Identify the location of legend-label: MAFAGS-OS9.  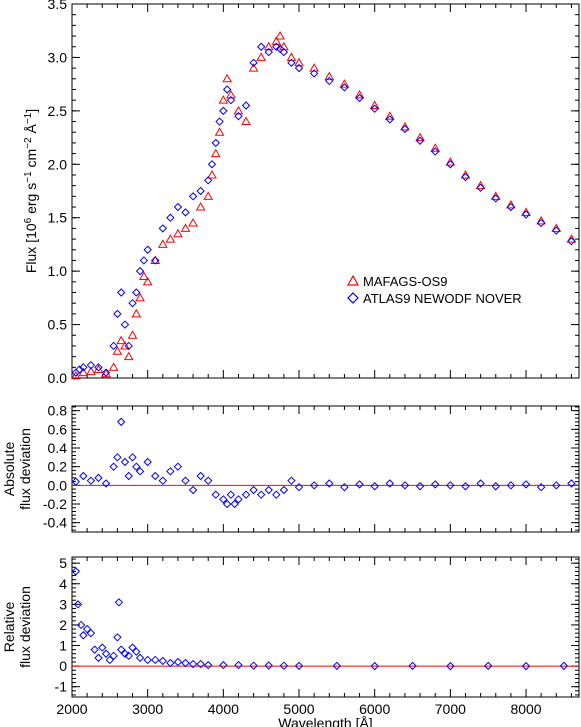
(405, 281).